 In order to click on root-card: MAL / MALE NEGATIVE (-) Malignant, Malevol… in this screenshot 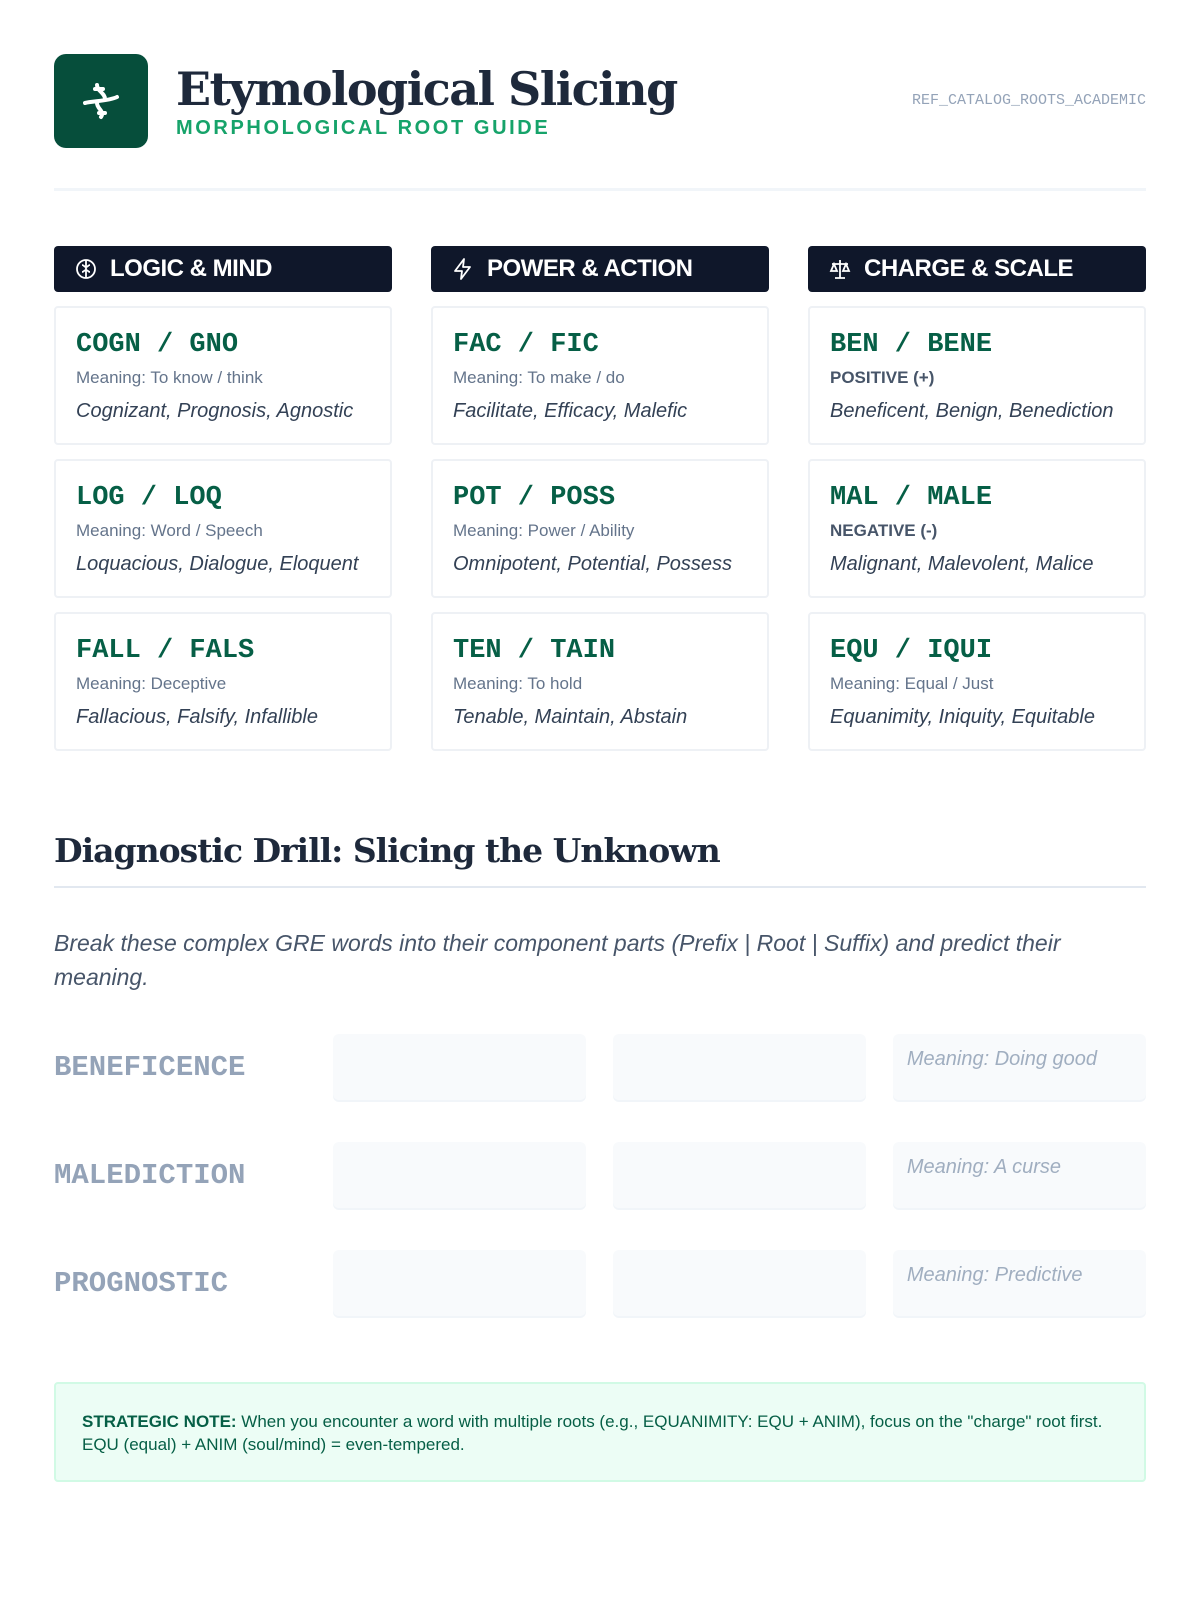, I will do `click(977, 528)`.